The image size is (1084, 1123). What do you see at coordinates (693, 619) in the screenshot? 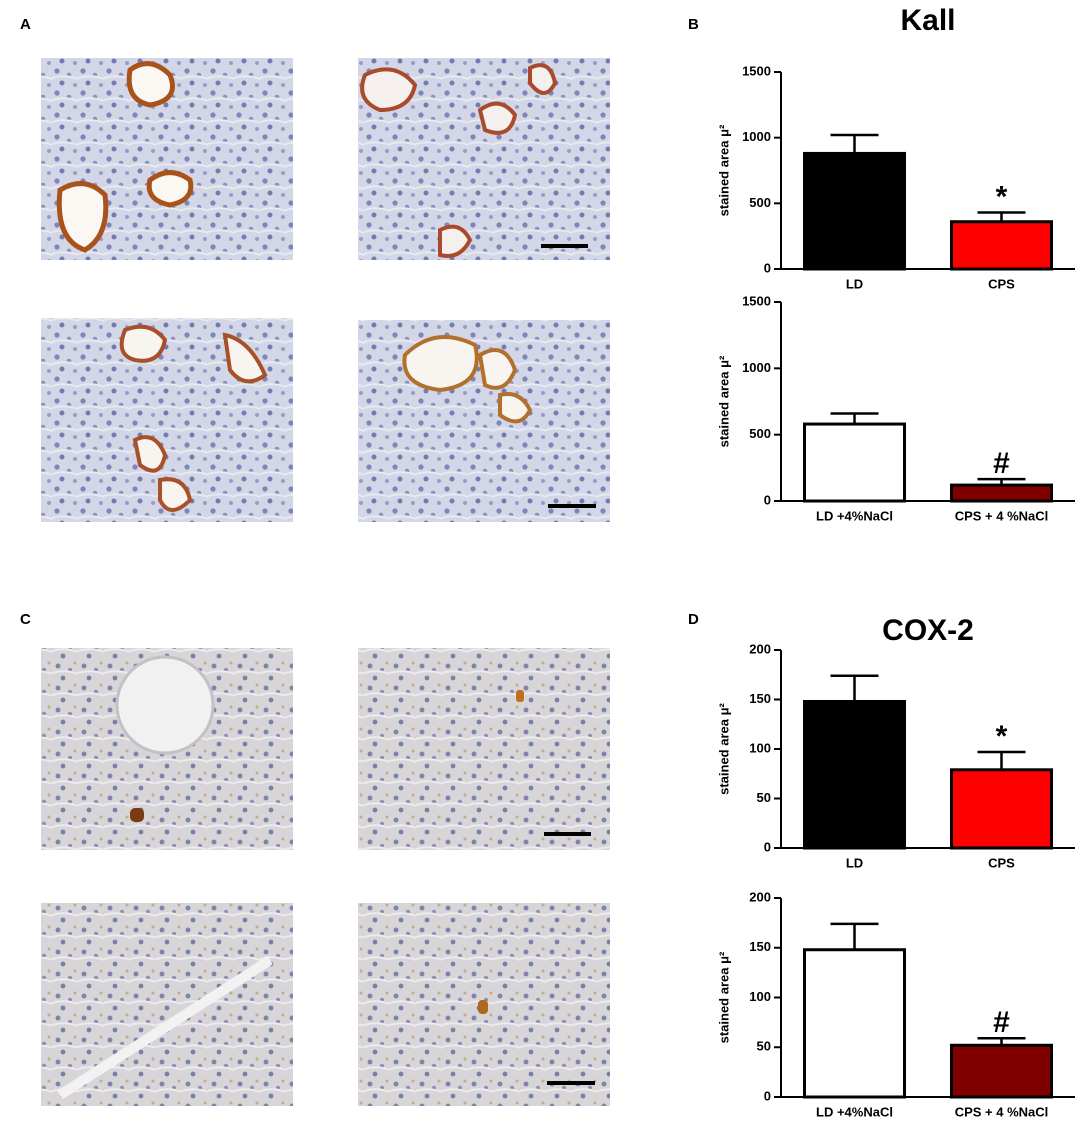
I see `panel-label: D` at bounding box center [693, 619].